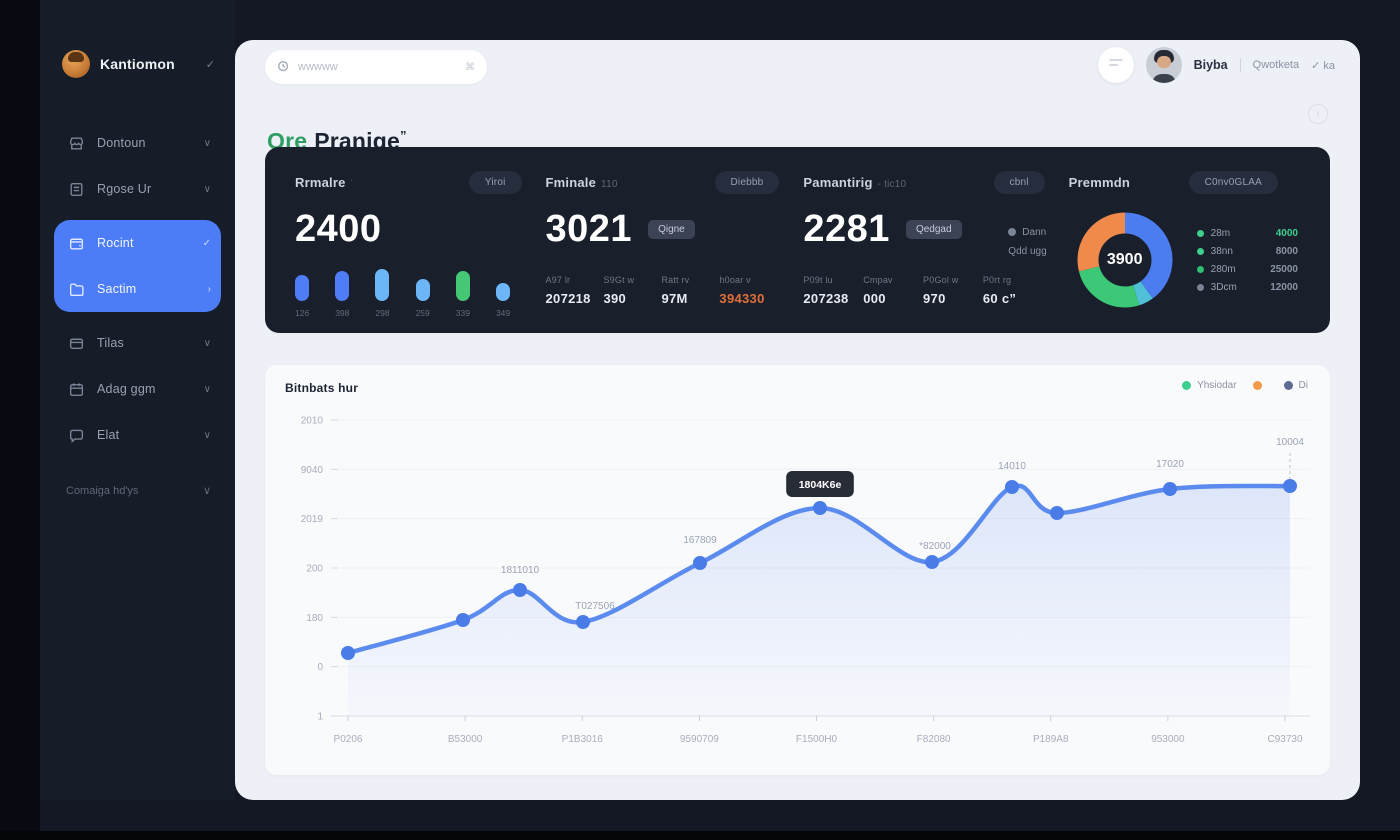  Describe the element at coordinates (206, 491) in the screenshot. I see `chevron-down-icon: ∨` at that location.